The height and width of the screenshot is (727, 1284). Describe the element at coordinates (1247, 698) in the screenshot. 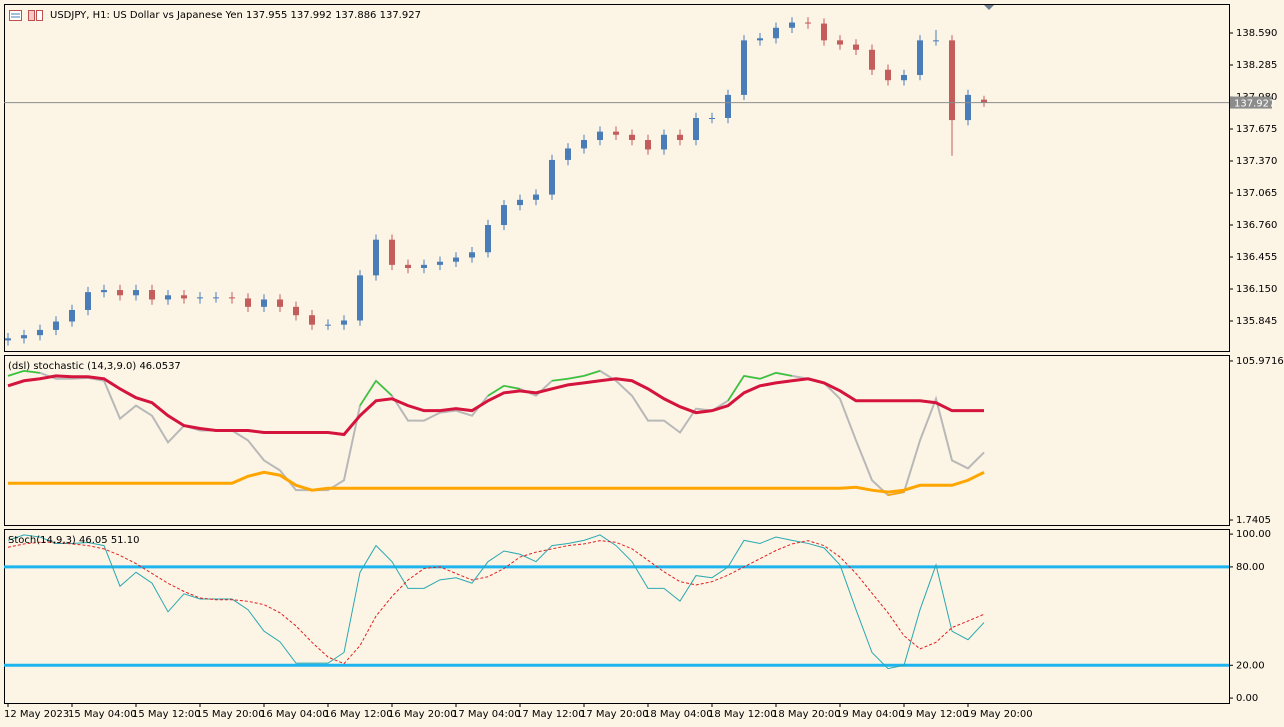

I see `y-tick-label: 0.00` at that location.